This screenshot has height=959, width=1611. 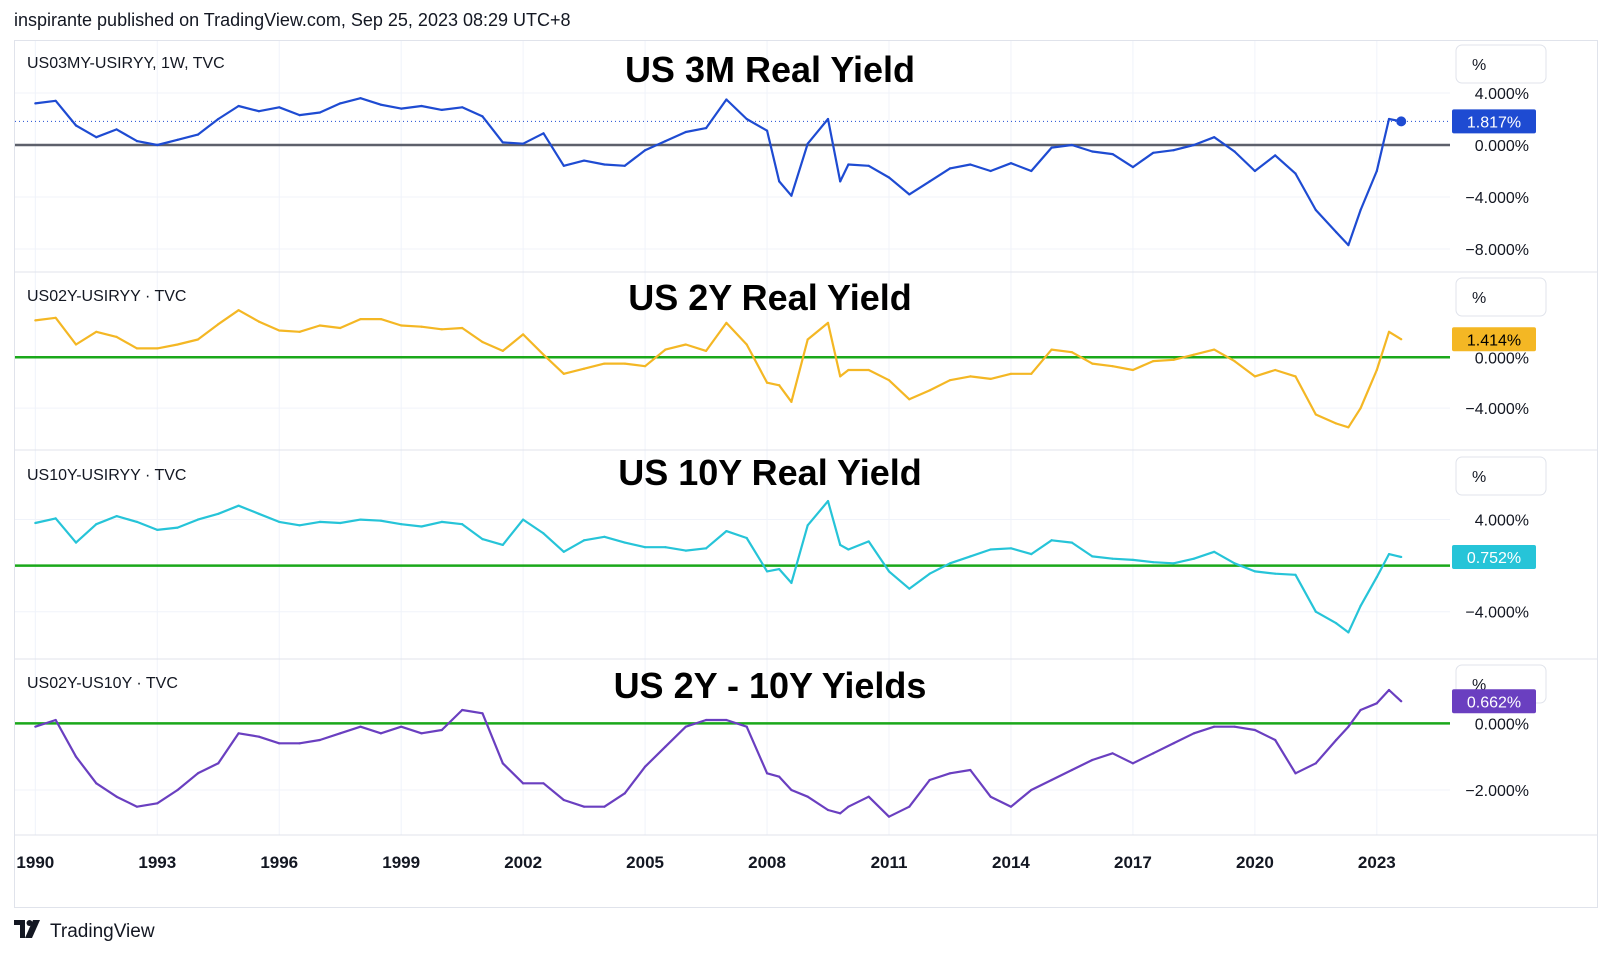 What do you see at coordinates (1401, 121) in the screenshot?
I see `last-value-dot` at bounding box center [1401, 121].